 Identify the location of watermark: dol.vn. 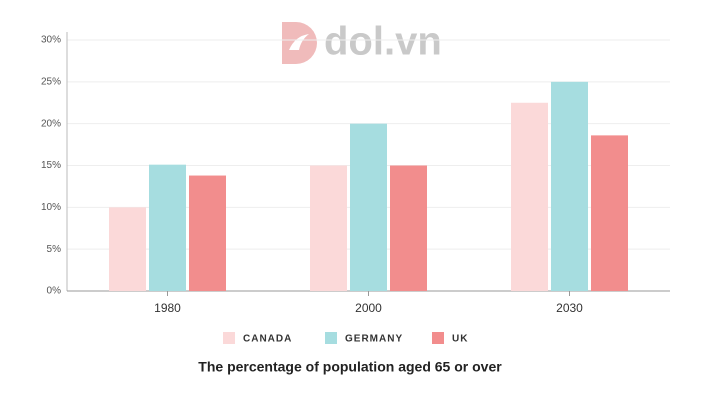
(383, 42).